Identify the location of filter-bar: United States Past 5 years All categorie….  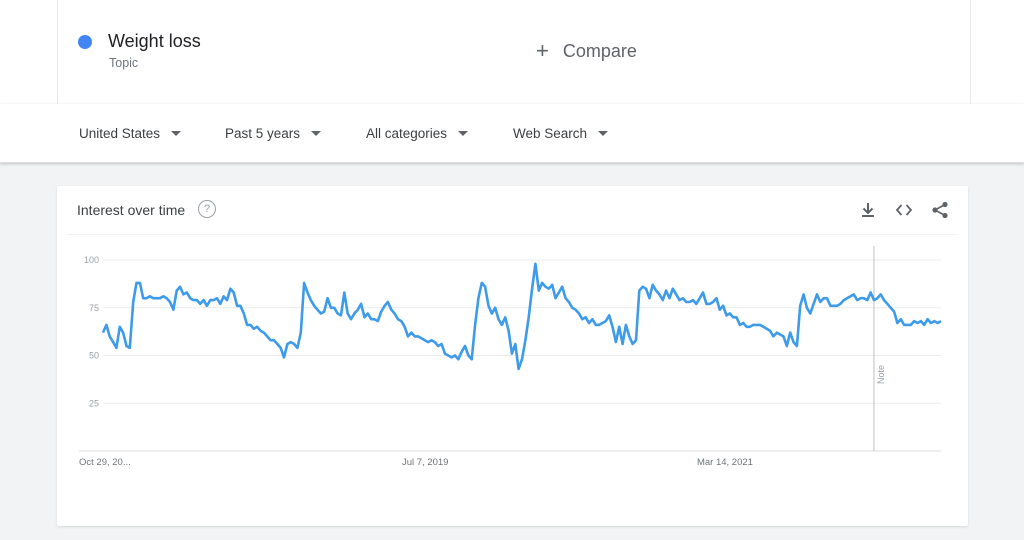
(512, 133).